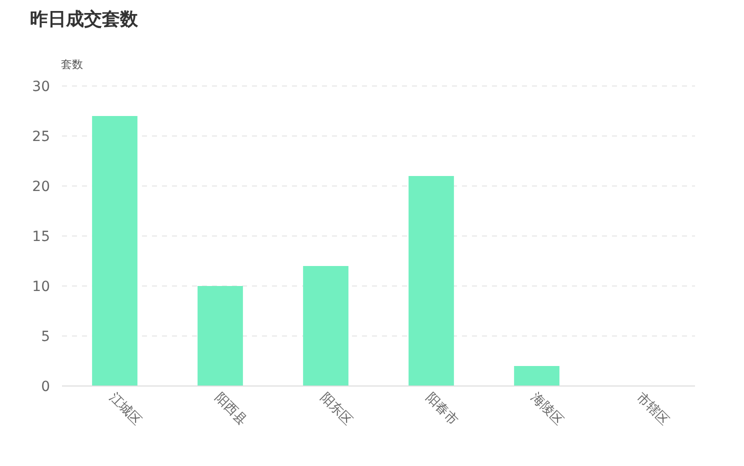 This screenshot has width=744, height=466. I want to click on x-tick-label: 阳西县, so click(230, 409).